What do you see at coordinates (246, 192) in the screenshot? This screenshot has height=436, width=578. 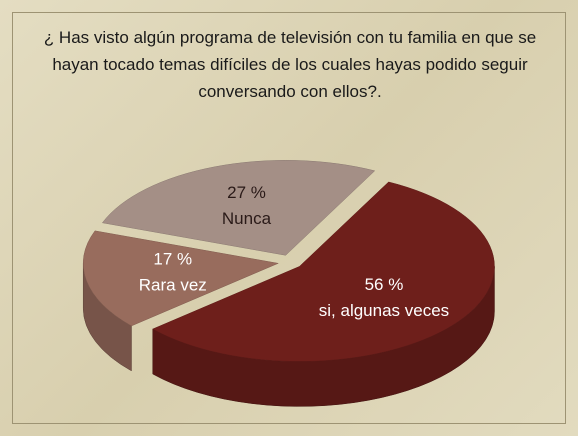 I see `value-label: 27 %` at bounding box center [246, 192].